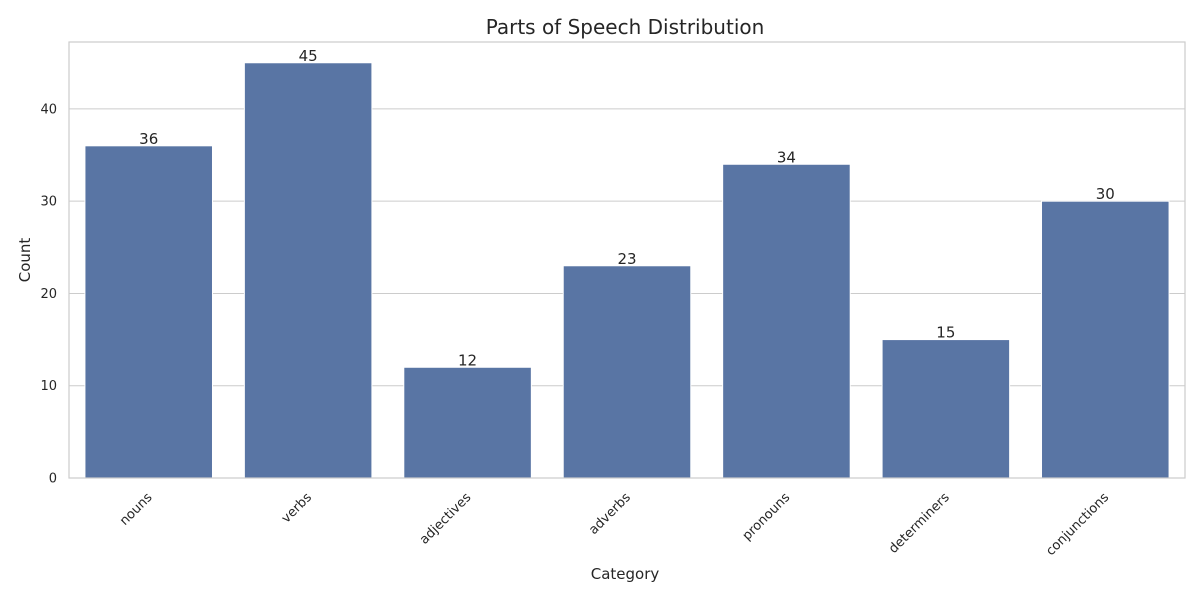 The width and height of the screenshot is (1200, 600). Describe the element at coordinates (1077, 524) in the screenshot. I see `x-tick-label-conjunctions: conjunctions` at that location.